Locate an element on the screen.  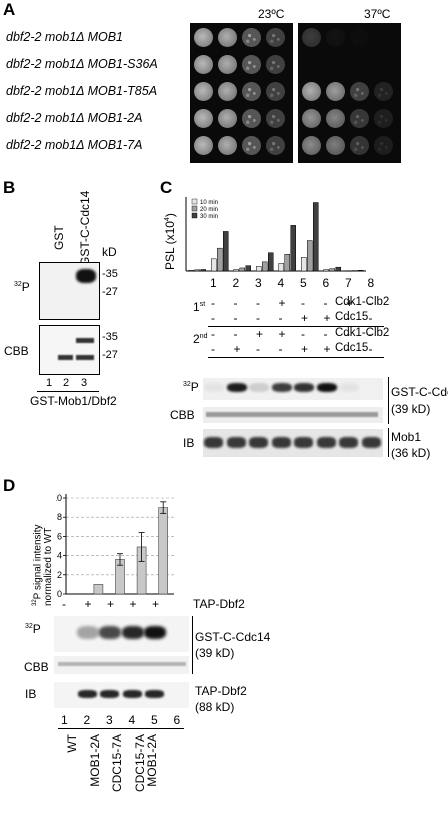
band-b-cbb-l3-top is located at coordinates (85, 340).